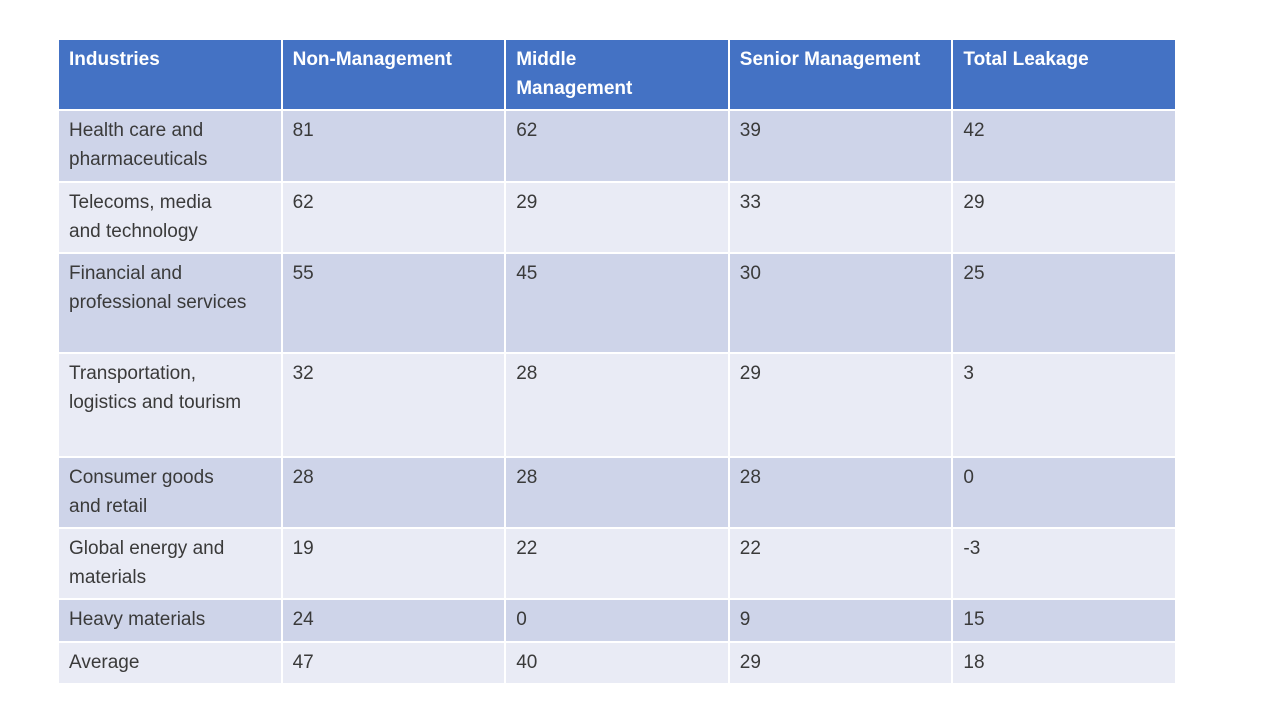 This screenshot has width=1280, height=720. Describe the element at coordinates (170, 146) in the screenshot. I see `row-label: Health care and pharmaceuticals` at that location.